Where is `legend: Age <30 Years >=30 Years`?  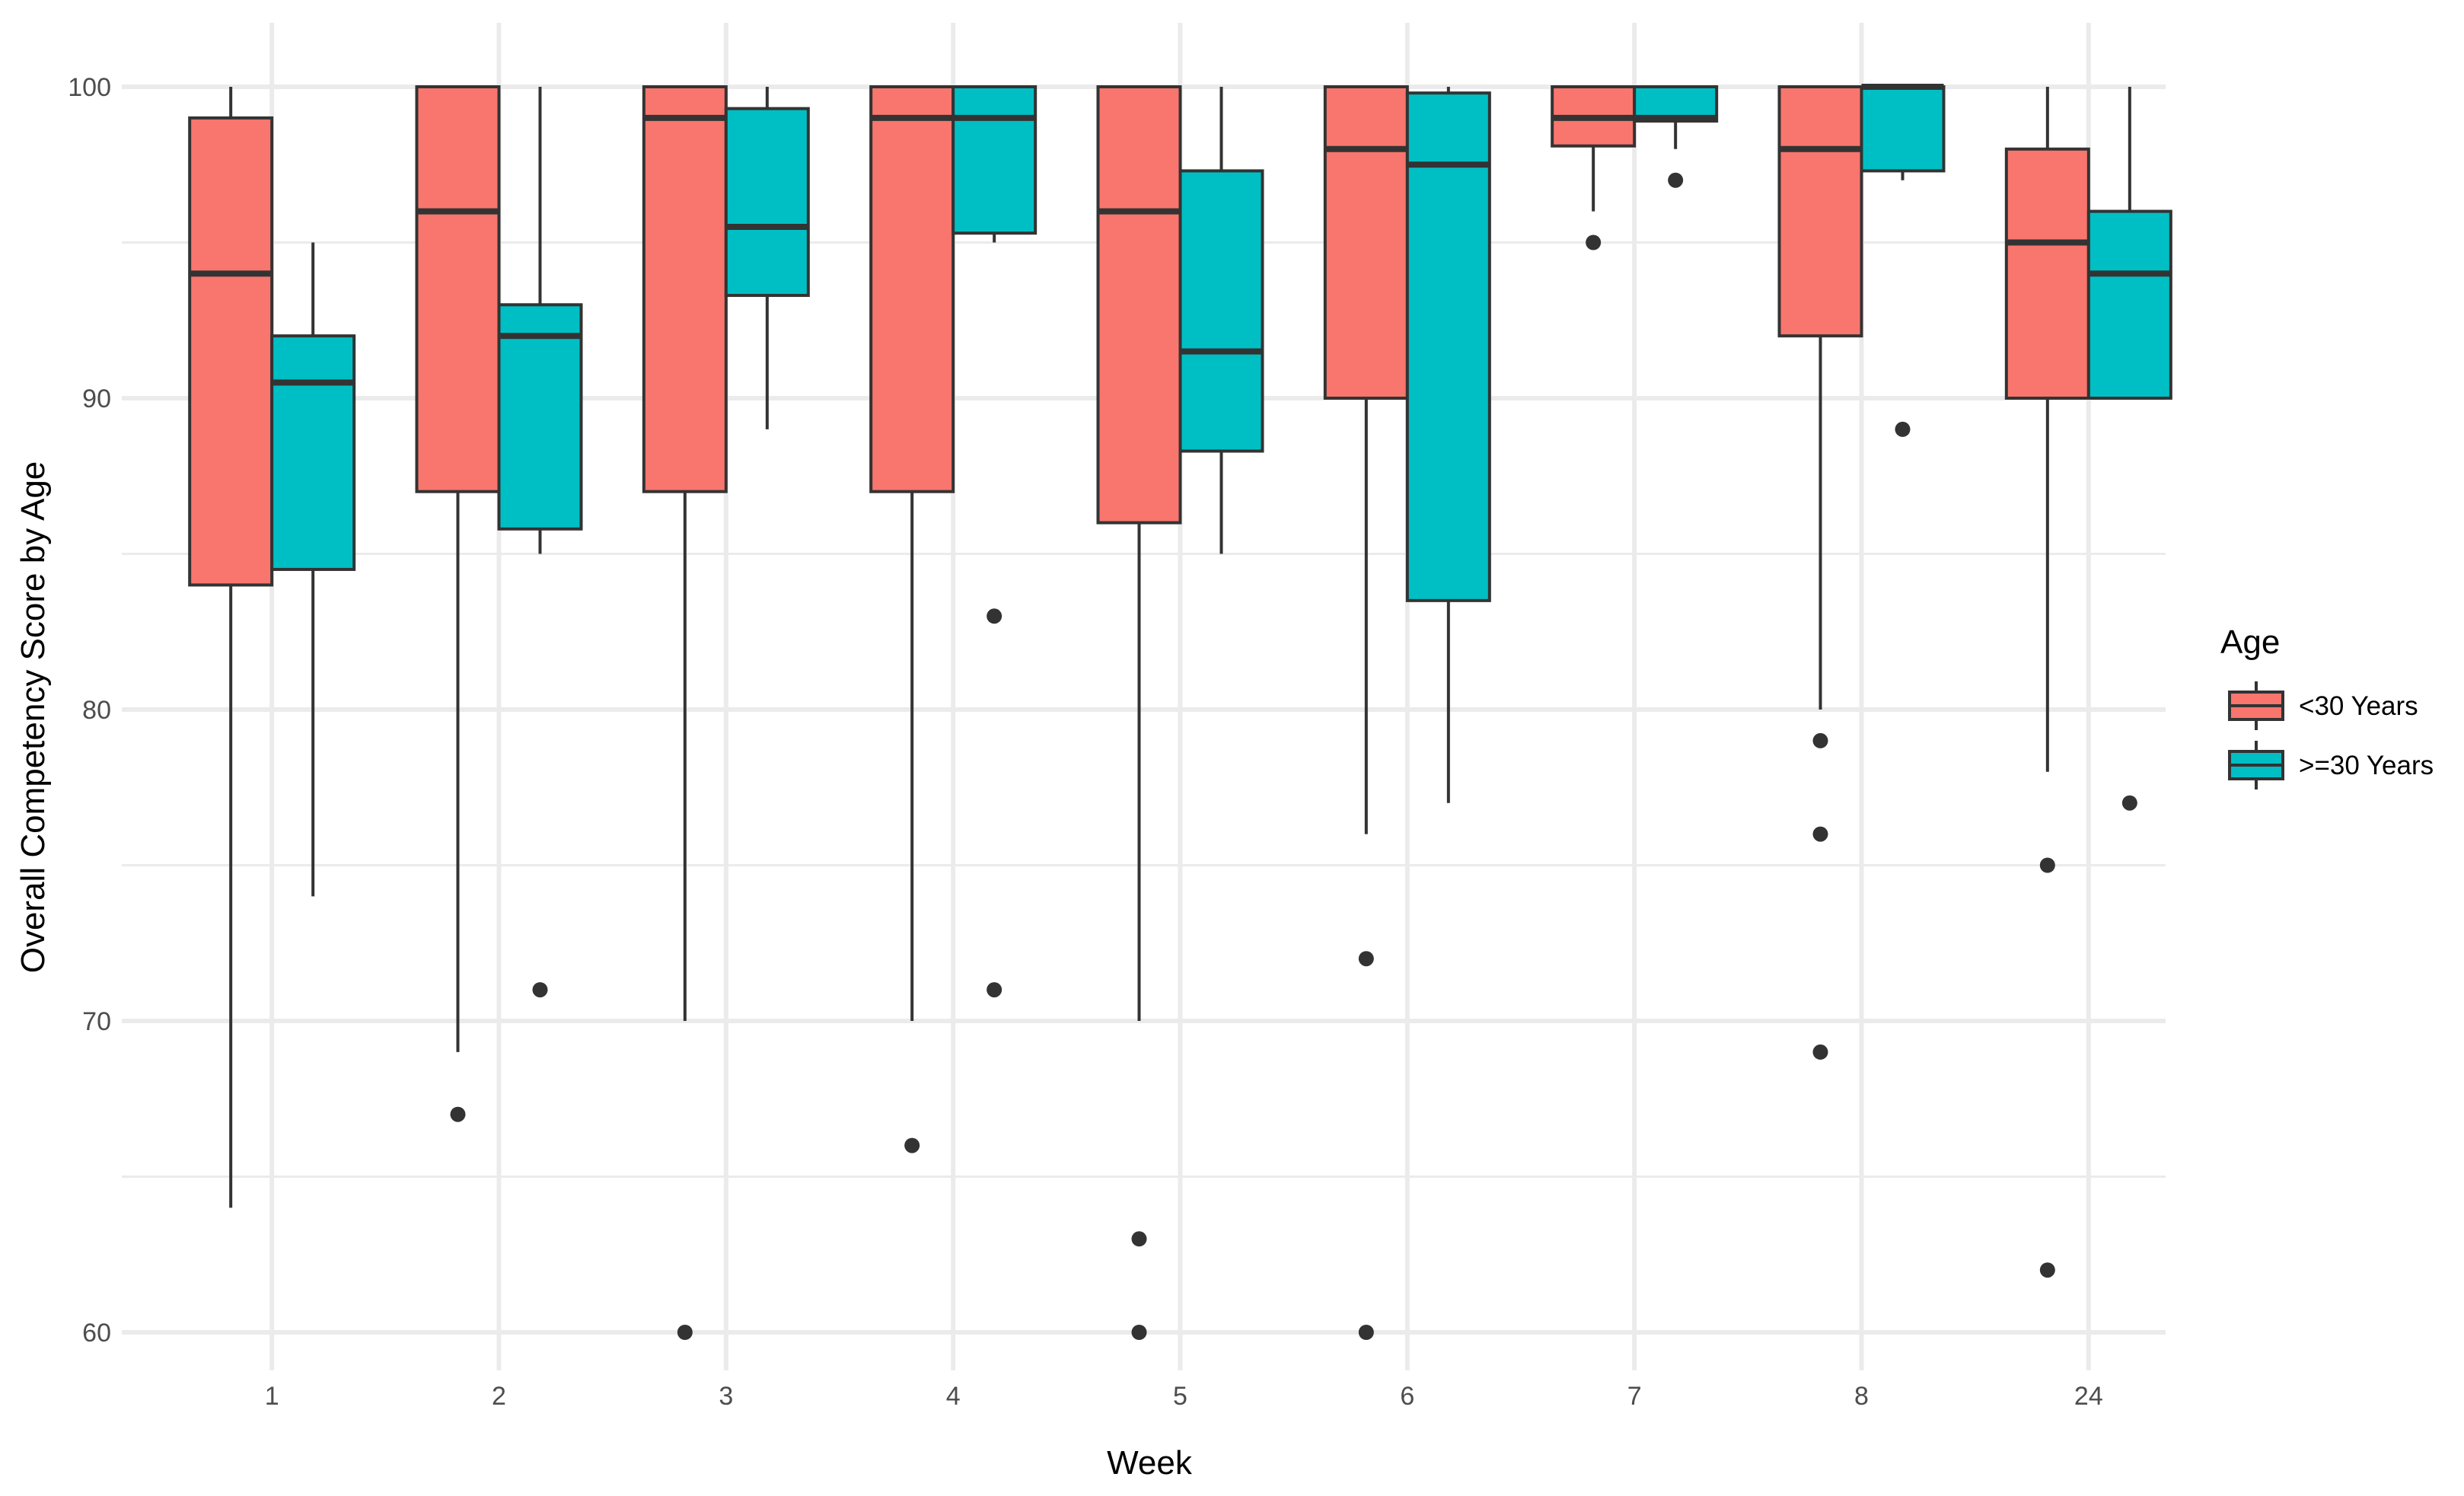
legend: Age <30 Years >=30 Years is located at coordinates (2327, 706).